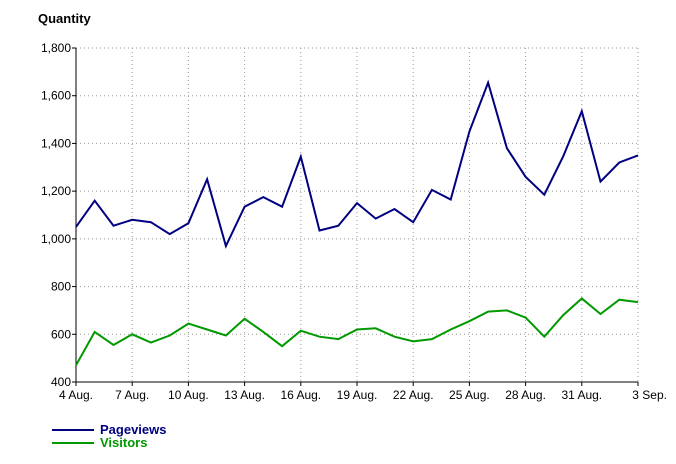  What do you see at coordinates (469, 395) in the screenshot?
I see `x-tick-label: 25 Aug.` at bounding box center [469, 395].